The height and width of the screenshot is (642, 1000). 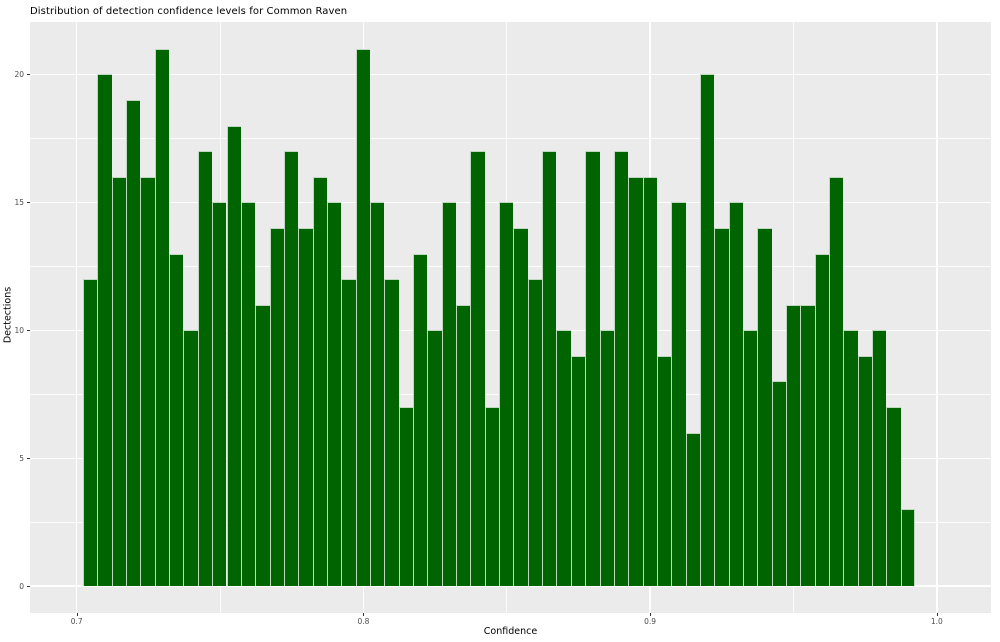 I want to click on y-tick-label: 5, so click(x=21, y=458).